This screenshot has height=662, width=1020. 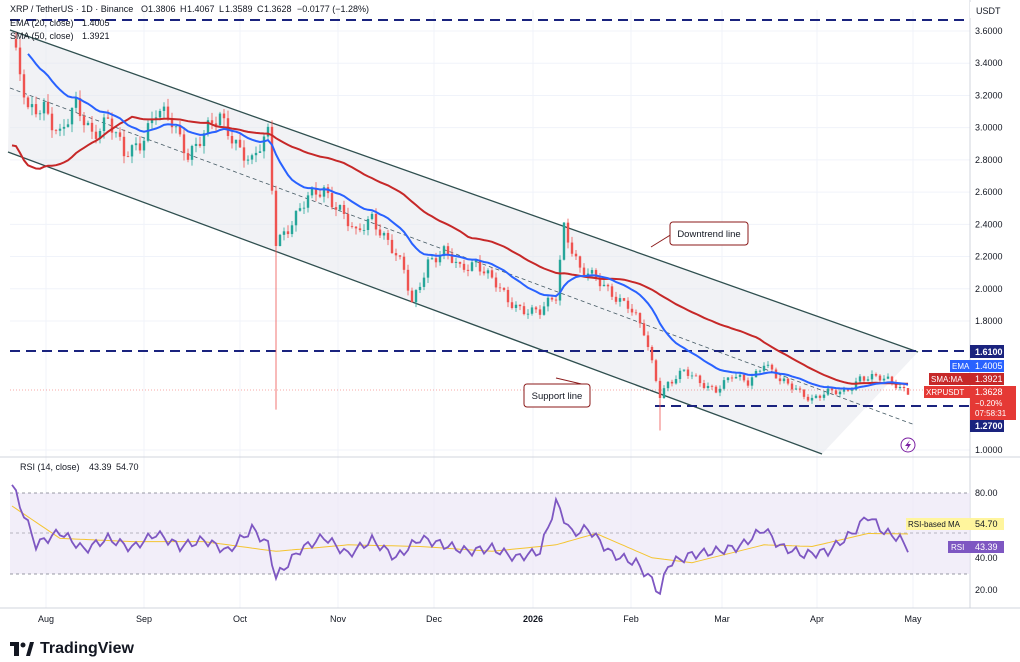 I want to click on price-tick: 2.4000, so click(x=989, y=224).